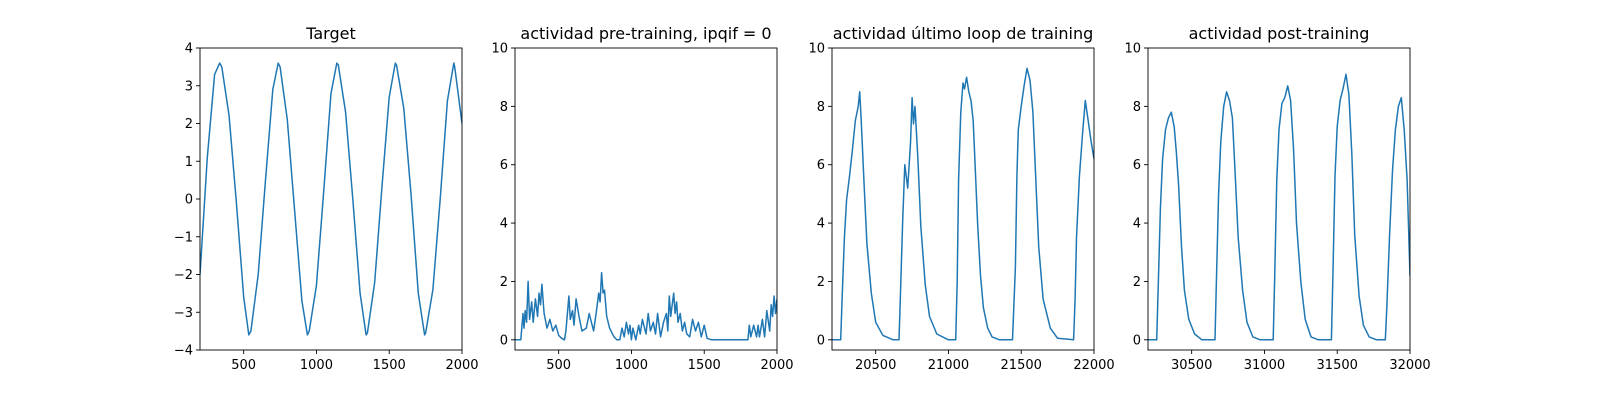 Image resolution: width=1600 pixels, height=400 pixels. What do you see at coordinates (1264, 365) in the screenshot?
I see `x-tick-label: 31000` at bounding box center [1264, 365].